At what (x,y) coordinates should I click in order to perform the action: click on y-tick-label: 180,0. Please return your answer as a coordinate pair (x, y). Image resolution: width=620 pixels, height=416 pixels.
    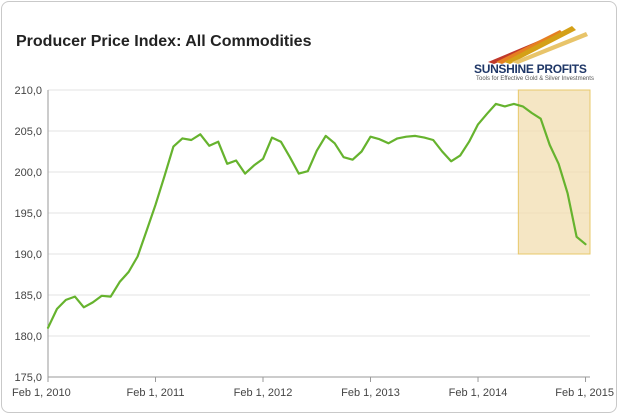
    Looking at the image, I should click on (28, 337).